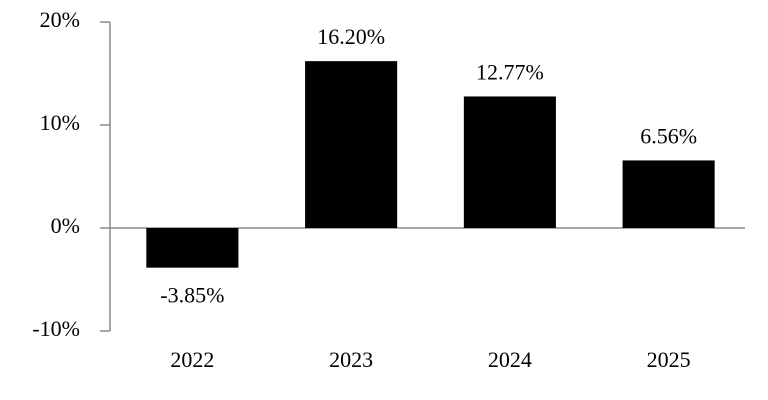 The height and width of the screenshot is (400, 768). Describe the element at coordinates (510, 72) in the screenshot. I see `value-label: 12.77%` at that location.